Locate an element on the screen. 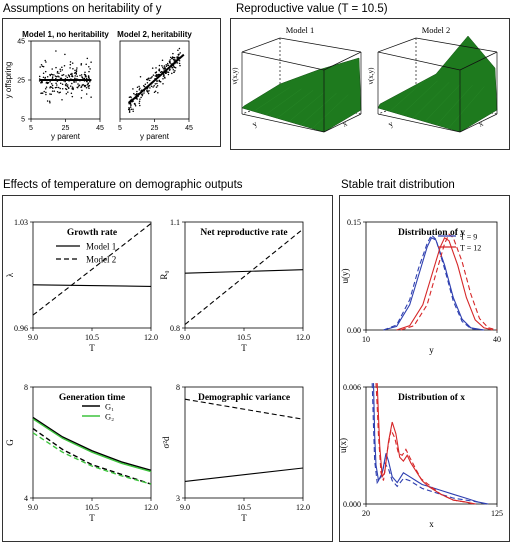 The width and height of the screenshot is (512, 542). growth-rate-ytick-label: 0.96 is located at coordinates (21, 328).